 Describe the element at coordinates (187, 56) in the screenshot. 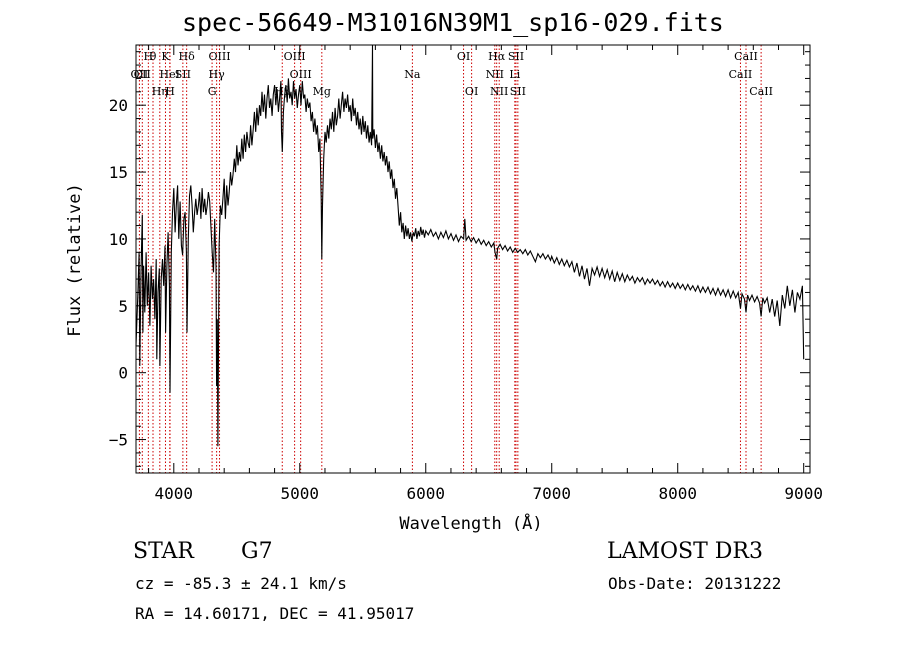

I see `line-marker-label: Hδ` at that location.